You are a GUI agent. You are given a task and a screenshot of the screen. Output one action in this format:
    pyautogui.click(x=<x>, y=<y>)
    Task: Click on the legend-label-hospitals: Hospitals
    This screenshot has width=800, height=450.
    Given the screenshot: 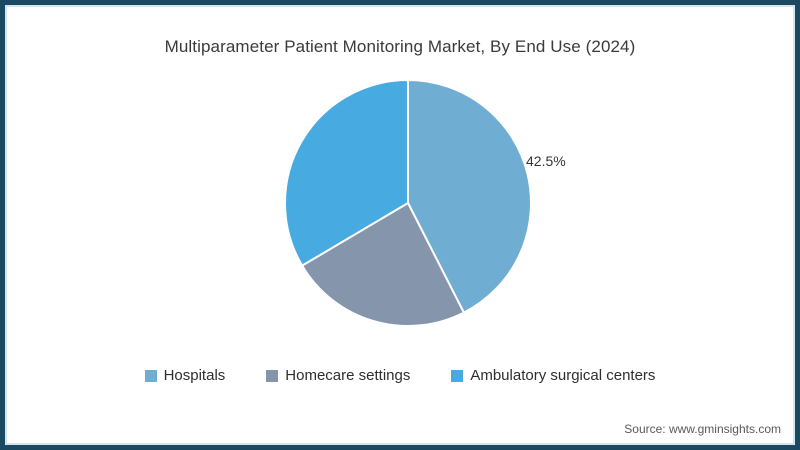 What is the action you would take?
    pyautogui.click(x=194, y=375)
    